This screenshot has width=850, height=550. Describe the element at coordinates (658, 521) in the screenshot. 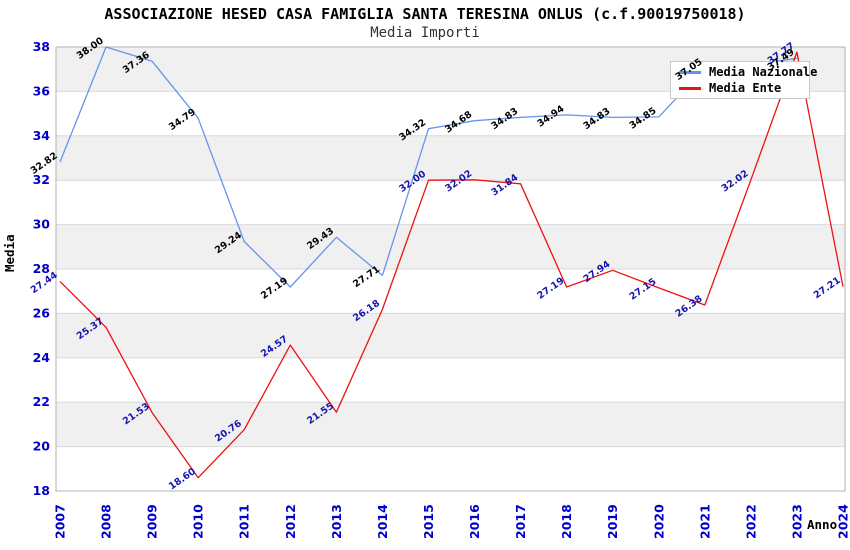

I see `x-tick-label: 2020` at that location.